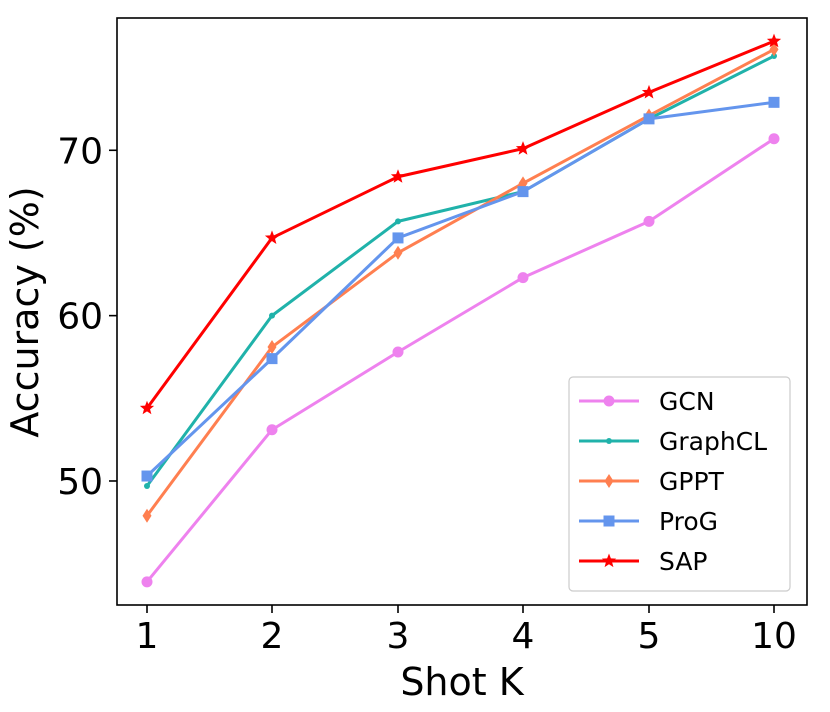 The height and width of the screenshot is (712, 830). Describe the element at coordinates (649, 636) in the screenshot. I see `x-tick-label: 5` at that location.